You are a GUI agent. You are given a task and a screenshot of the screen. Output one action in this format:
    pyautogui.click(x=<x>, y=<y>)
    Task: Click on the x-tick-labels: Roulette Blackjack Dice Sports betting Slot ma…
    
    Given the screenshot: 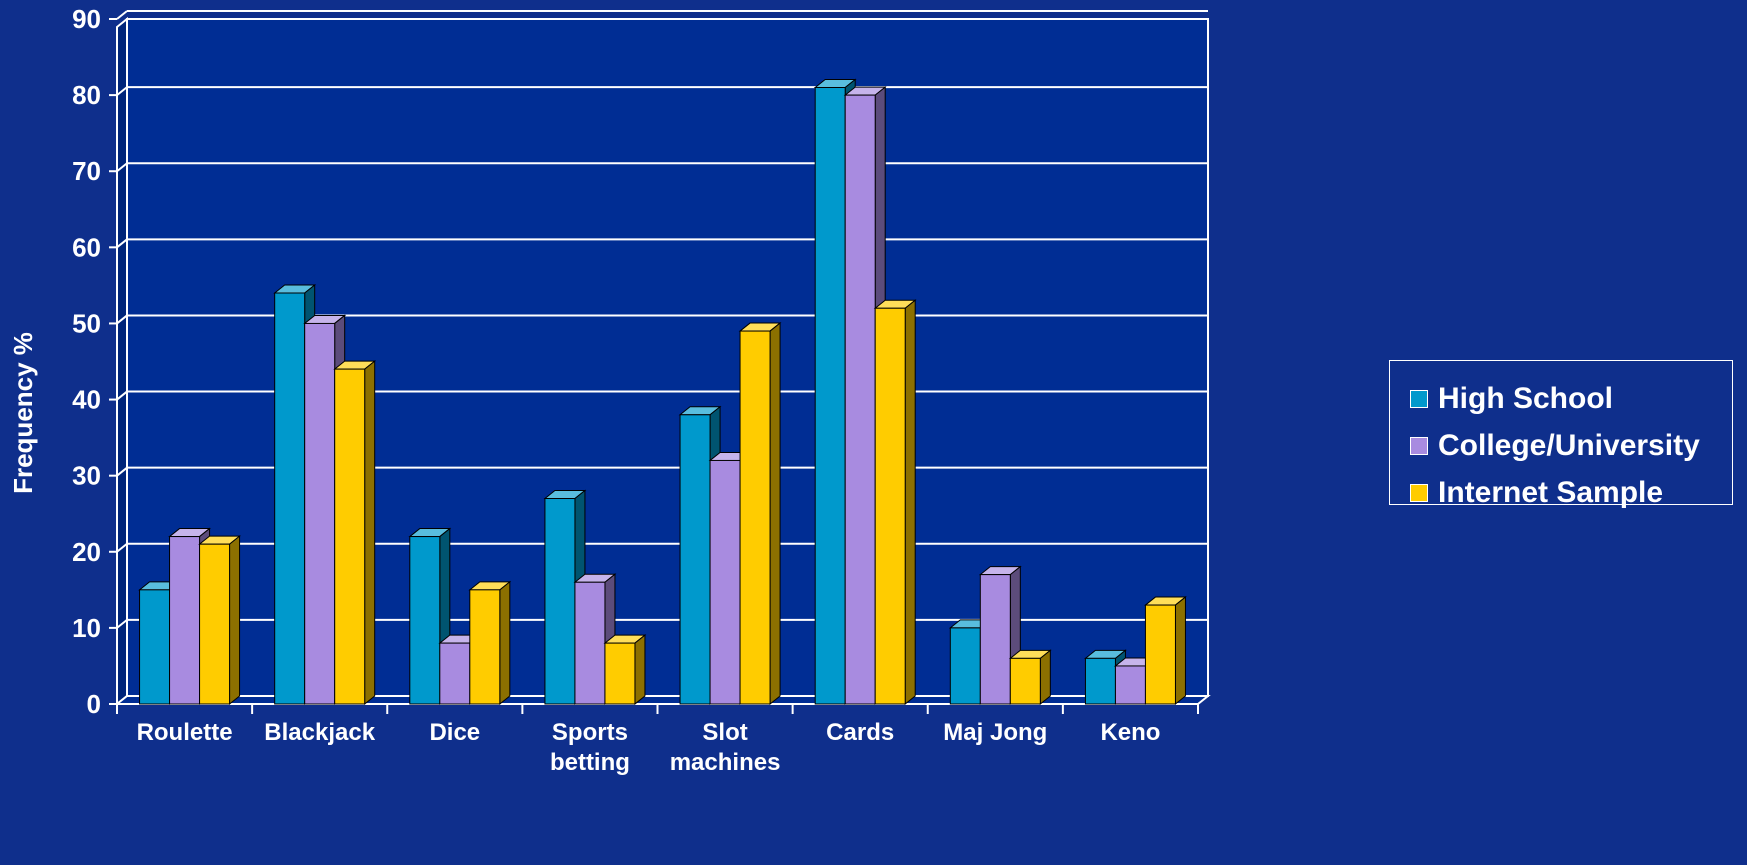 What is the action you would take?
    pyautogui.click(x=649, y=747)
    